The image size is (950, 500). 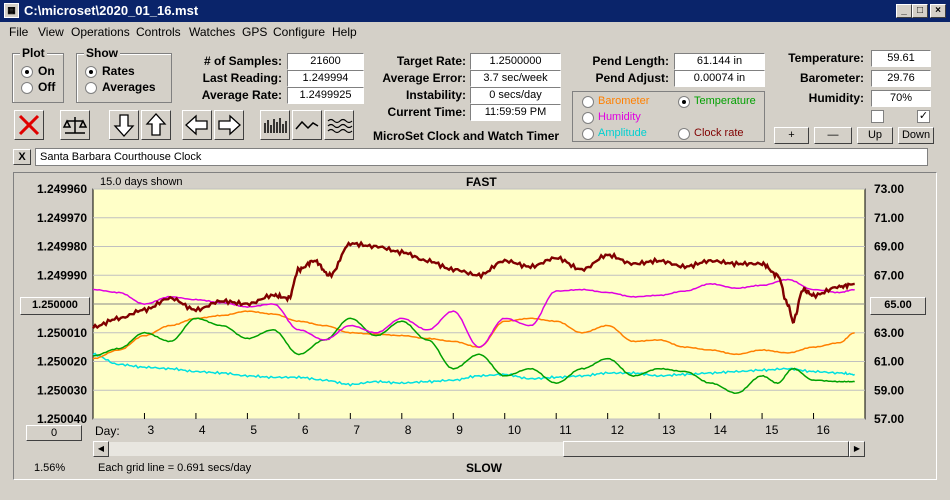 What do you see at coordinates (241, 95) in the screenshot?
I see `average-rate-label: Average Rate:` at bounding box center [241, 95].